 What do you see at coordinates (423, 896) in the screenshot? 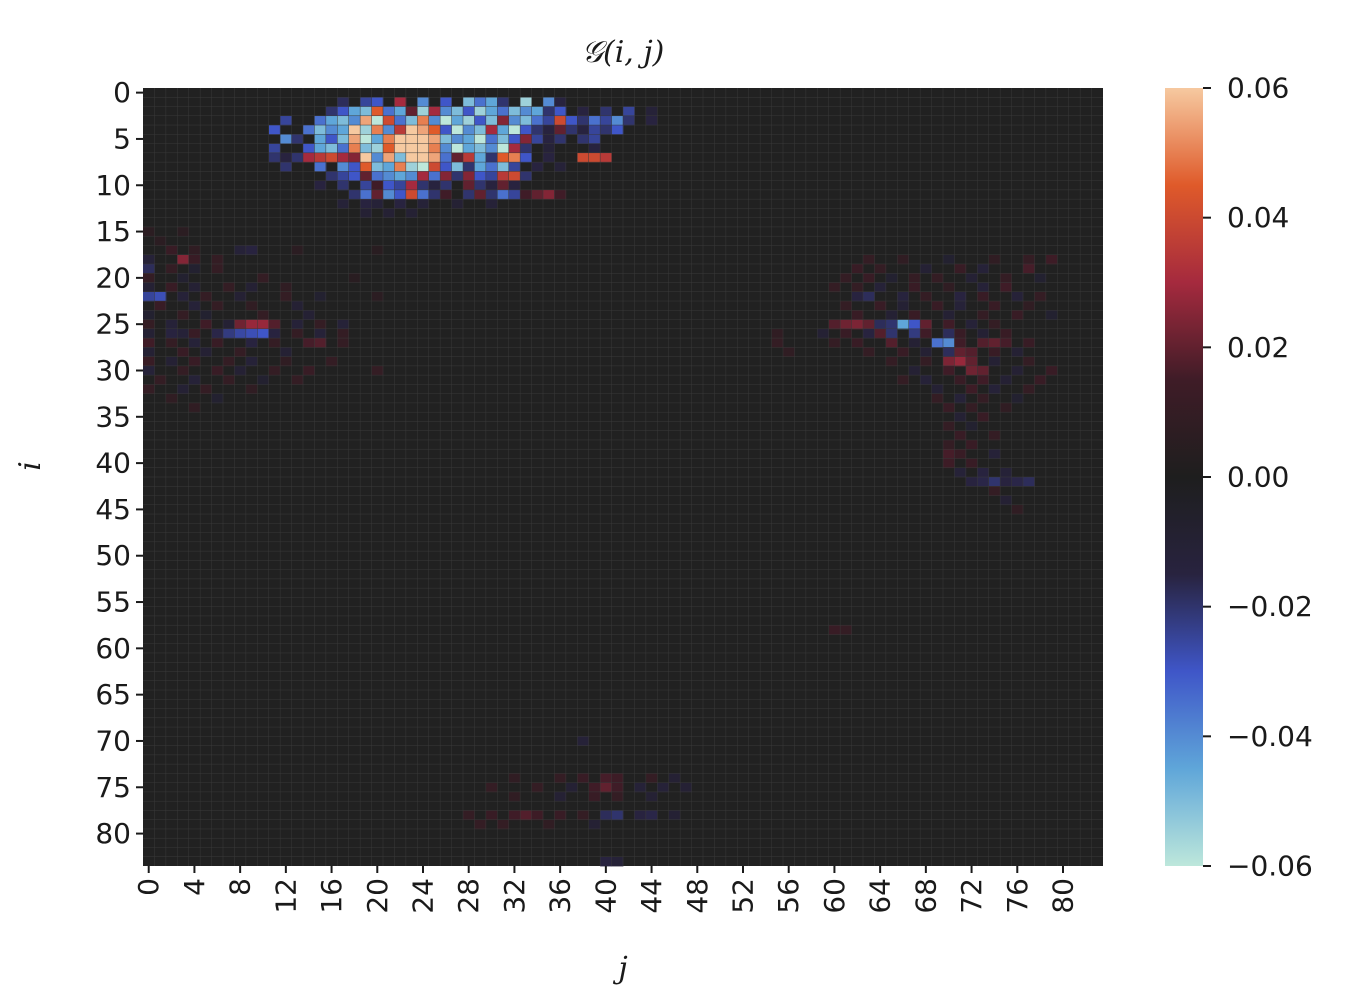
I see `x-tick-label: 24` at bounding box center [423, 896].